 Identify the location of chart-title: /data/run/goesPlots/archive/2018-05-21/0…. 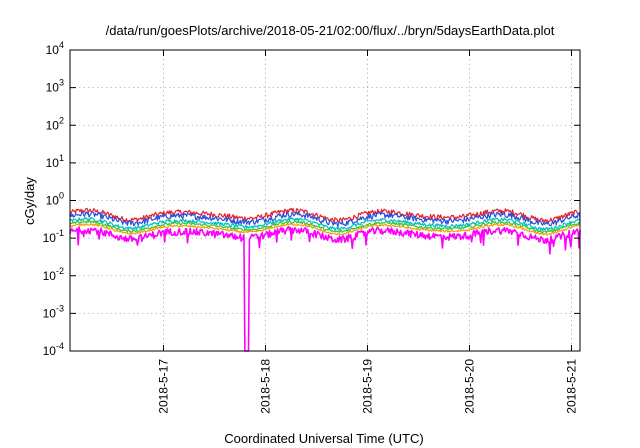
(330, 30).